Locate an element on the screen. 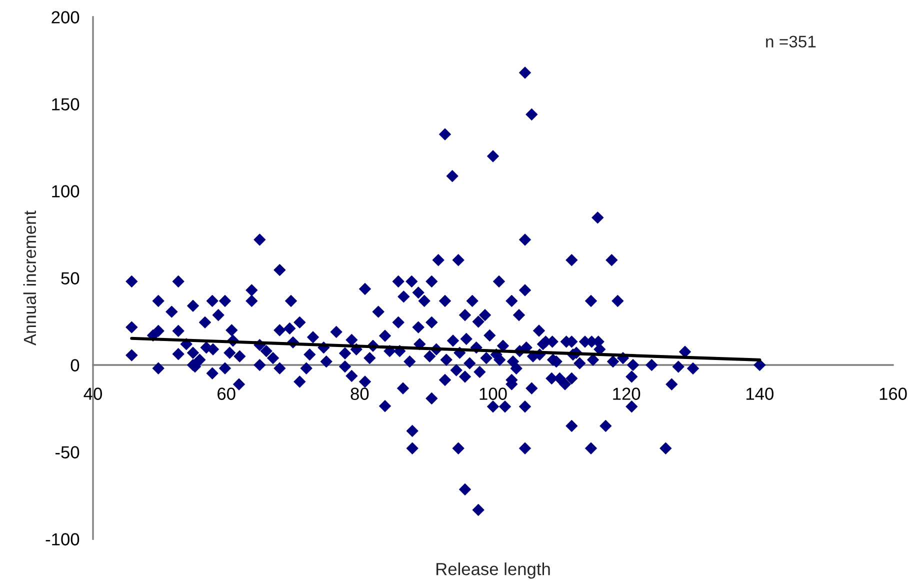 Image resolution: width=911 pixels, height=582 pixels. x-tick-label: 80 is located at coordinates (359, 394).